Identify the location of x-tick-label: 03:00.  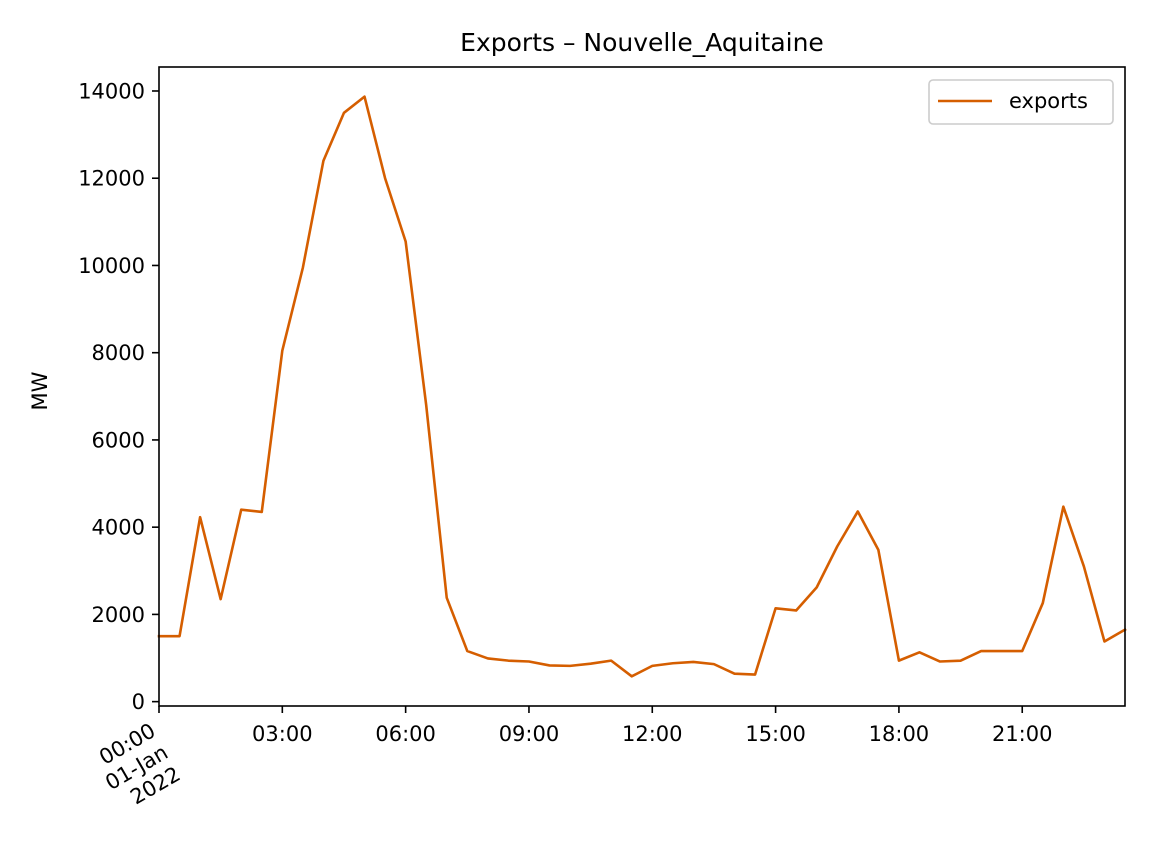
(282, 734).